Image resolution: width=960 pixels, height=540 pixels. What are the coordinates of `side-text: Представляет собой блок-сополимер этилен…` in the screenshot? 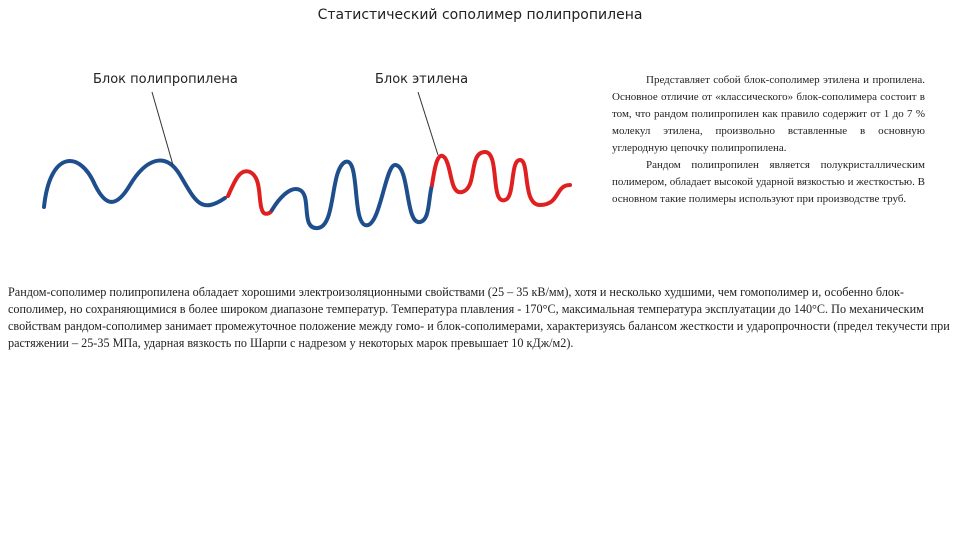 It's located at (768, 140).